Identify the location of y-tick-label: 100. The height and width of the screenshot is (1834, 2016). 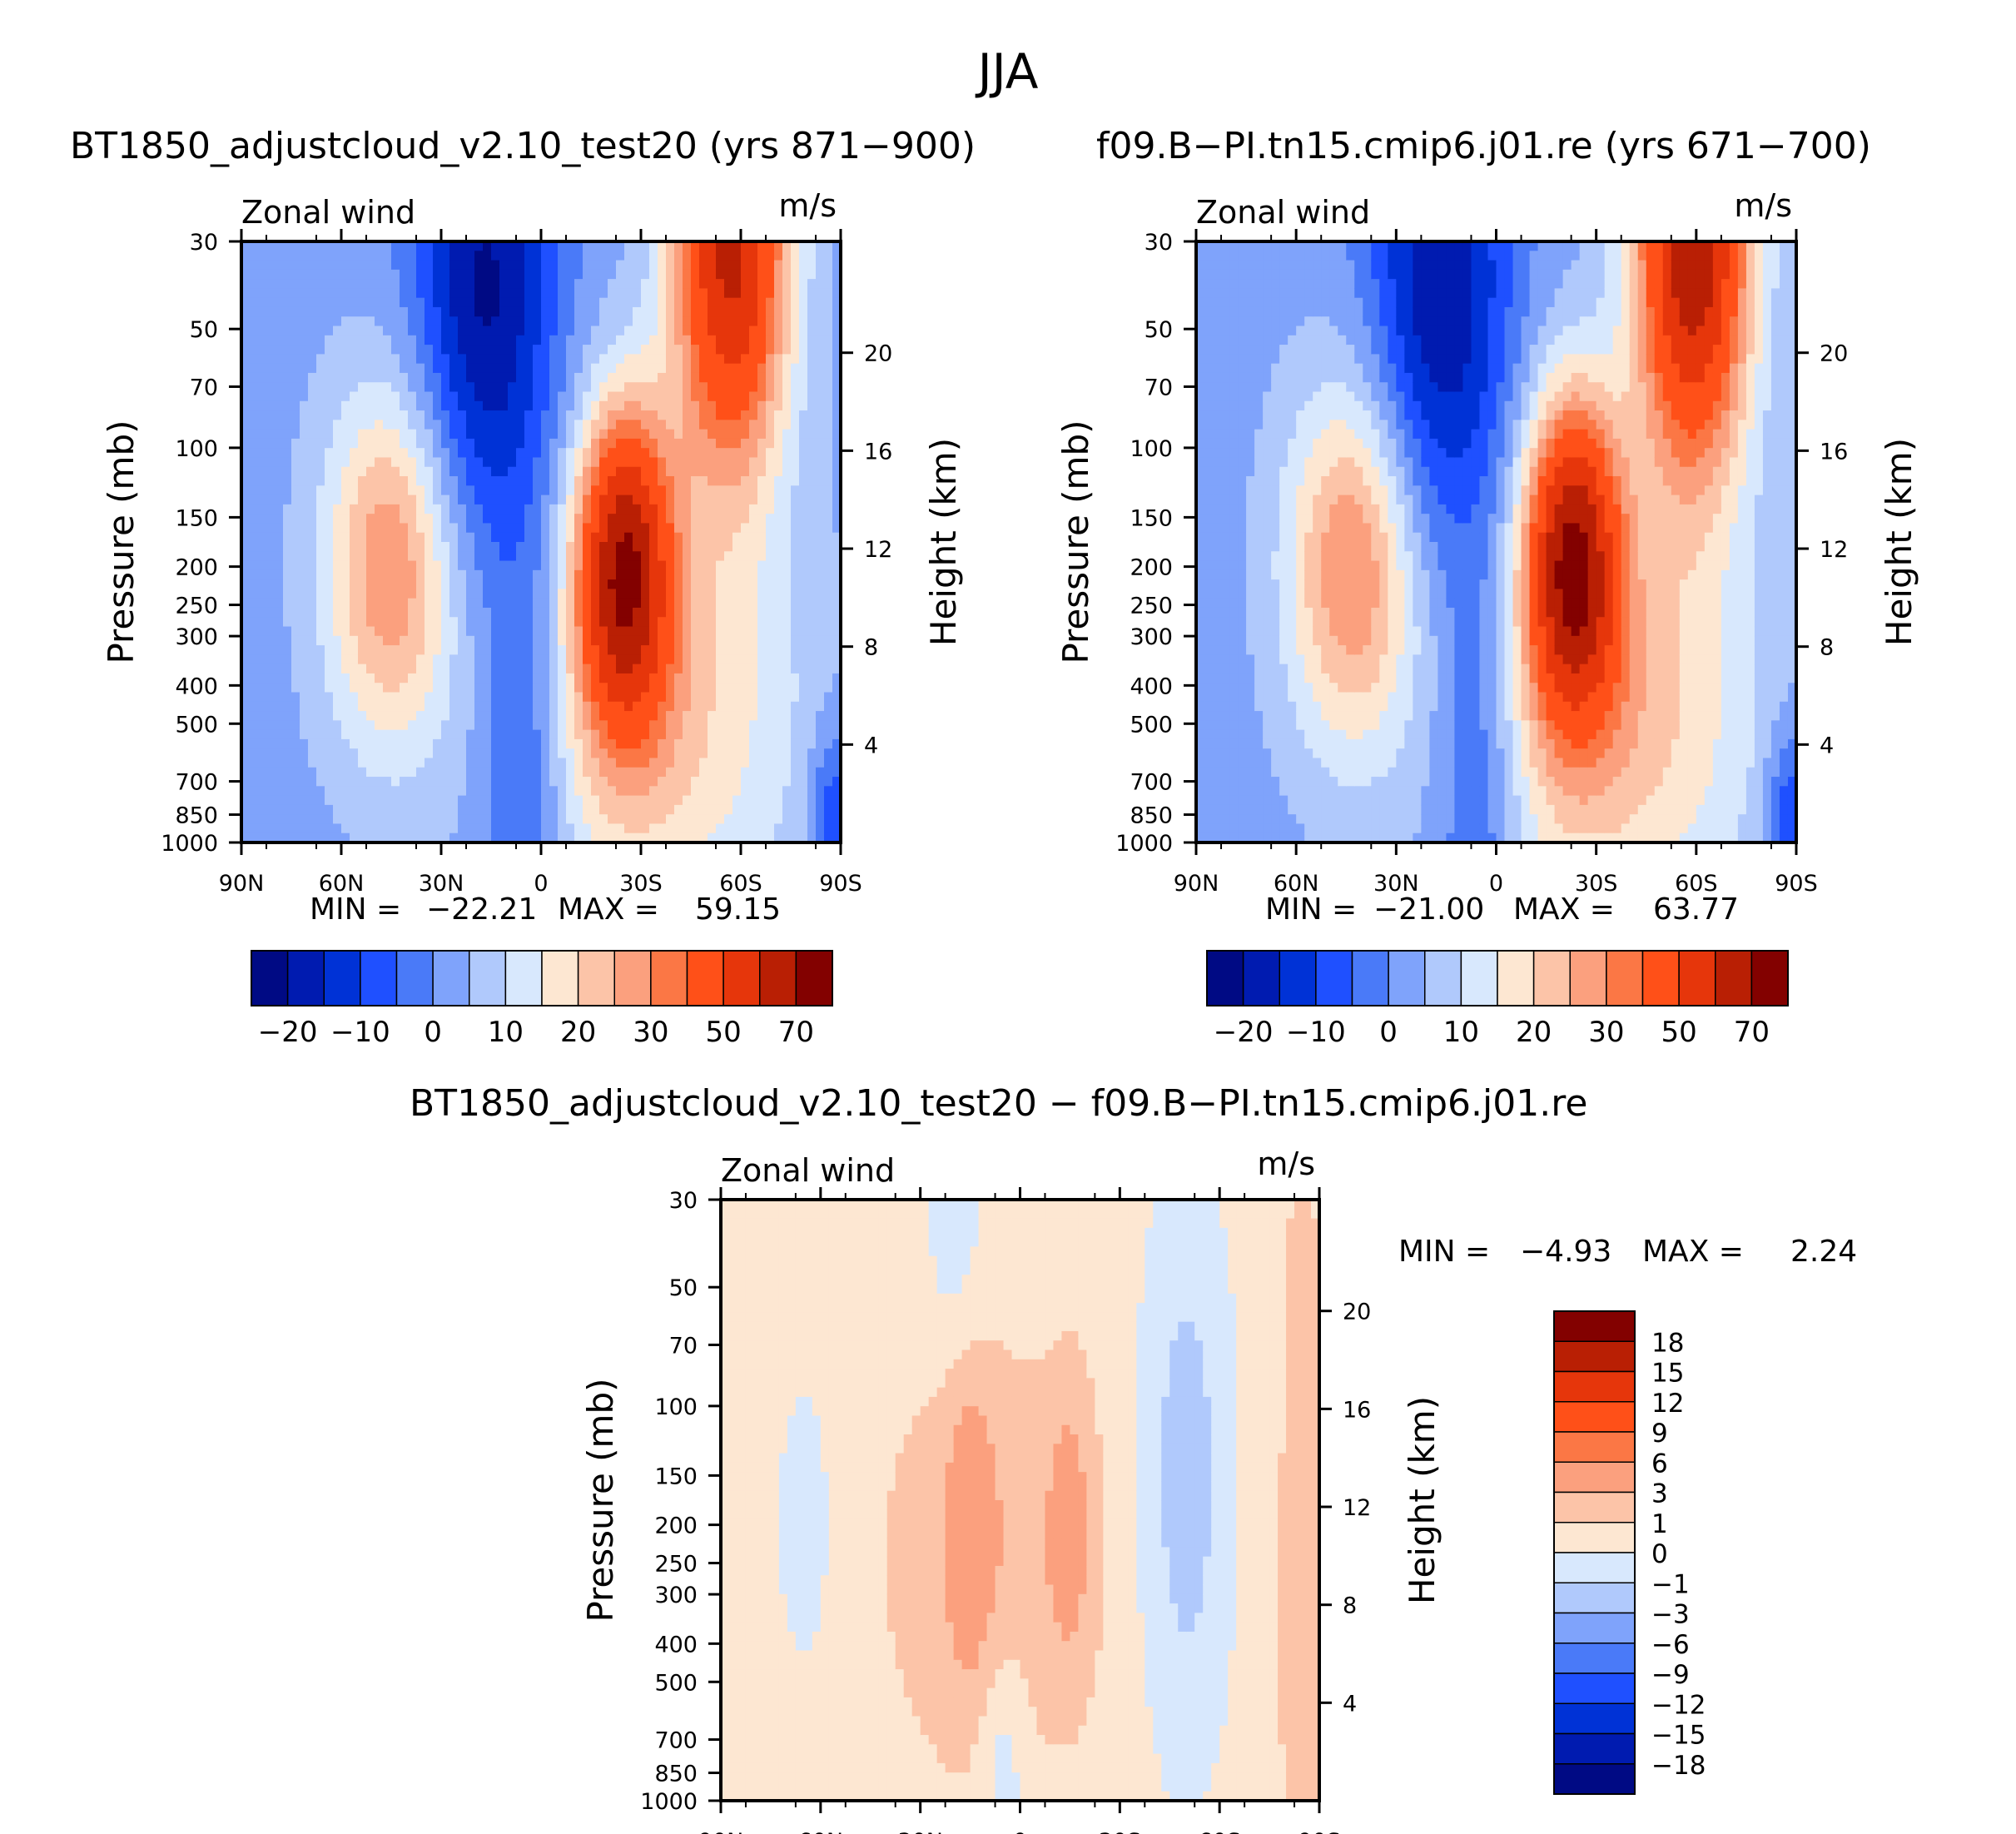
(196, 449).